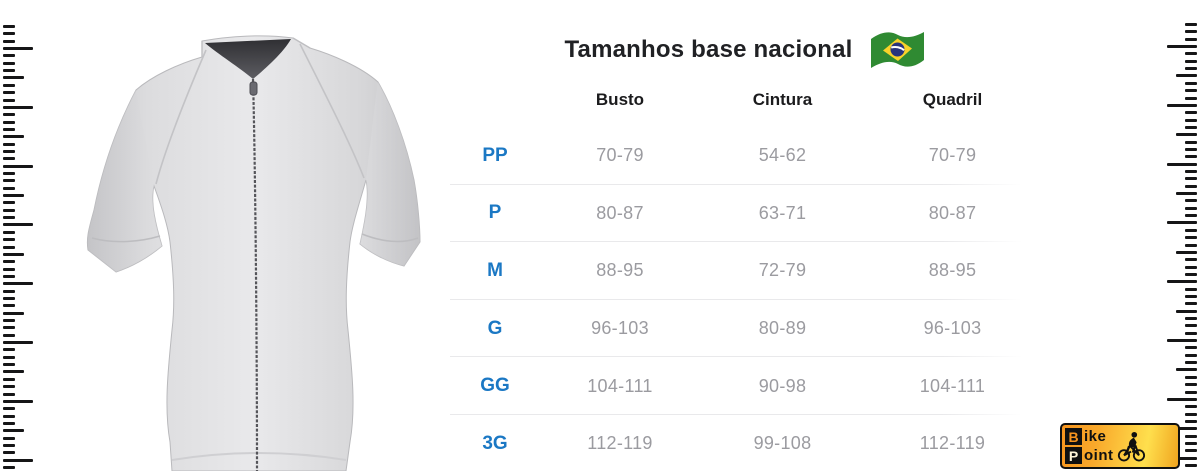 The image size is (1200, 471). Describe the element at coordinates (782, 99) in the screenshot. I see `column-header-cintura: Cintura` at that location.